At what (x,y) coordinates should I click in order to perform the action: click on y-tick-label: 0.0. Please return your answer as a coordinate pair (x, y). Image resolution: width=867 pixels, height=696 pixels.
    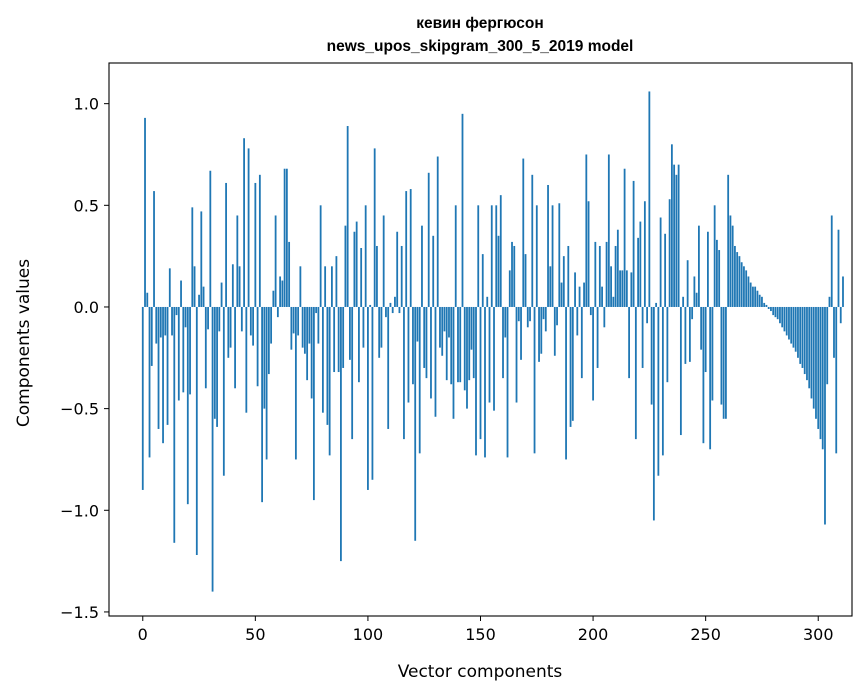
    Looking at the image, I should click on (86, 307).